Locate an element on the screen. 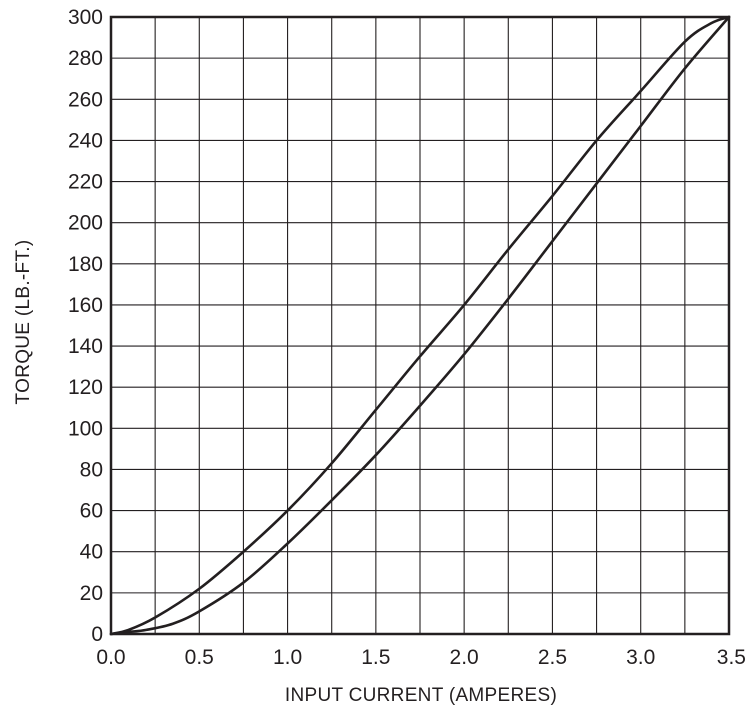 The height and width of the screenshot is (715, 746). y-tick-label: 120 is located at coordinates (85, 387).